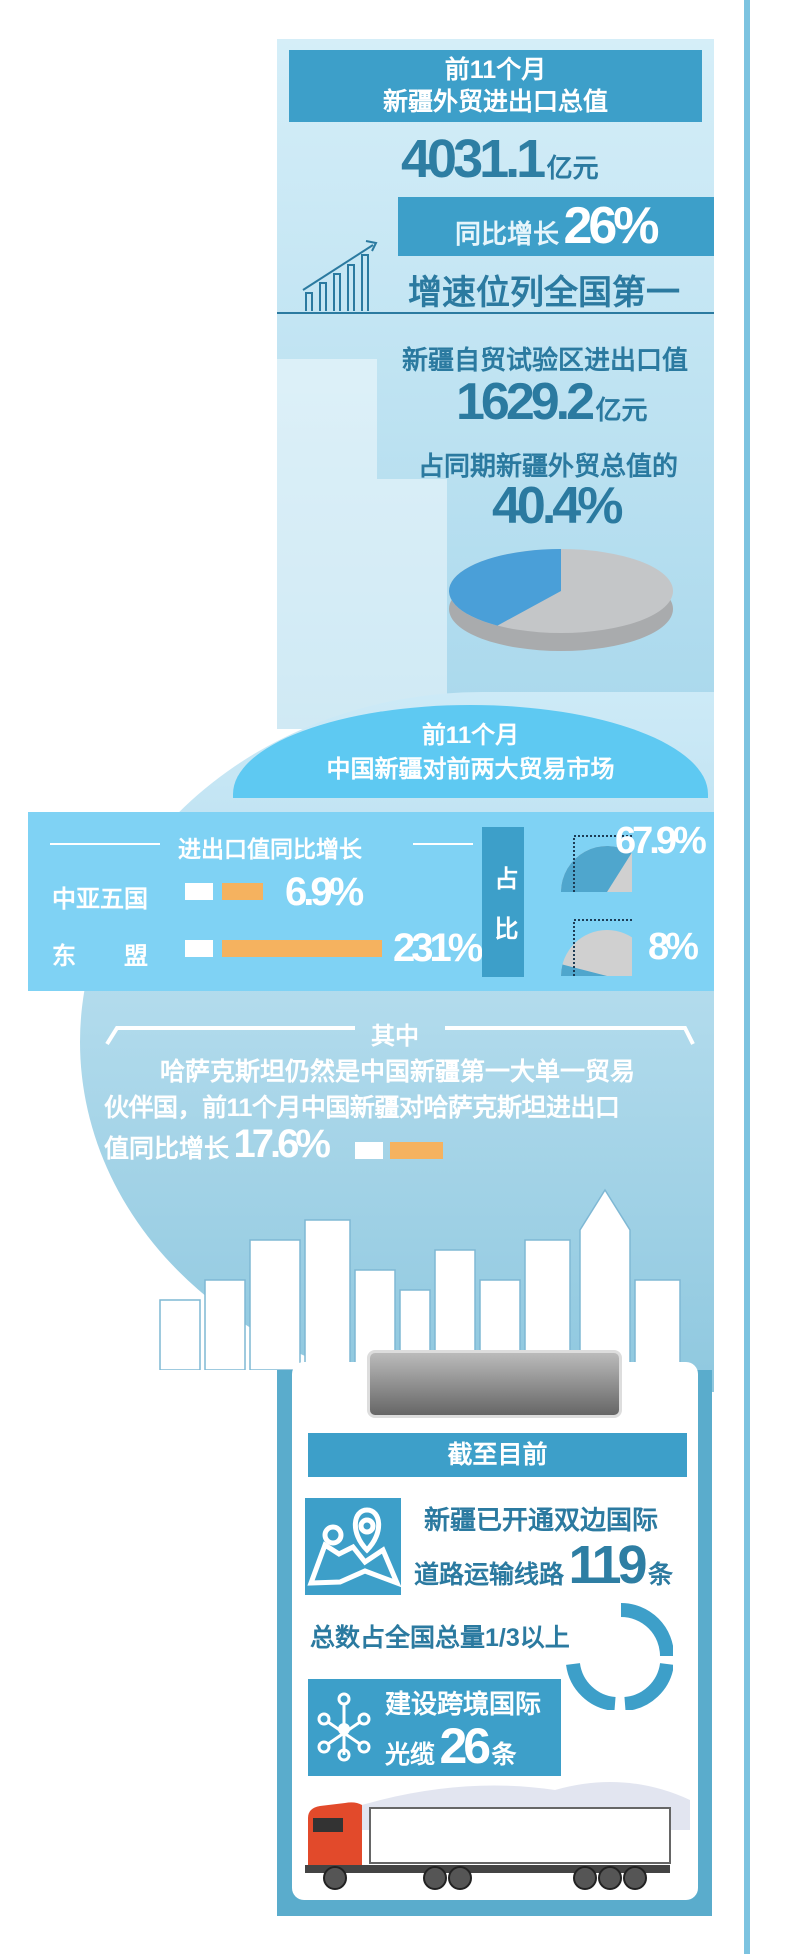 The image size is (800, 1954). I want to click on page-side-rule, so click(747, 977).